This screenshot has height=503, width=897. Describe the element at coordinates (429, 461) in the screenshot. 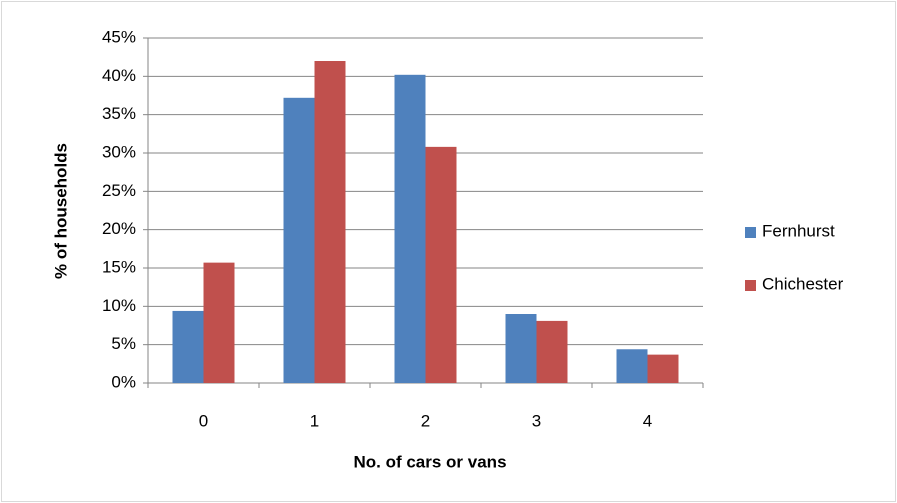

I see `x-axis-title: No. of cars or vans` at that location.